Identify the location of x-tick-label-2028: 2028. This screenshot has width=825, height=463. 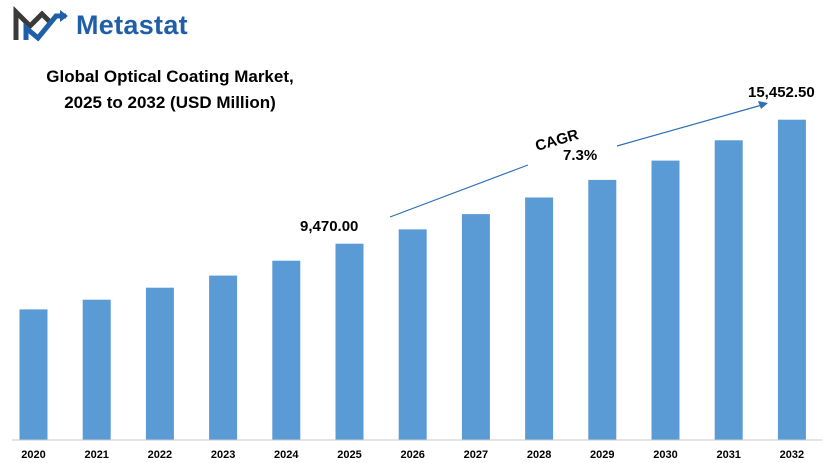
(539, 455).